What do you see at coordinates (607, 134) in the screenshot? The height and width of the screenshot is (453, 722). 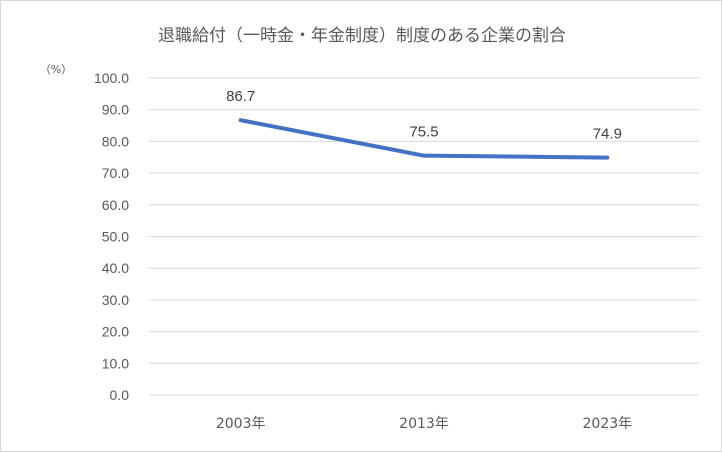 I see `data-label: 74.9` at bounding box center [607, 134].